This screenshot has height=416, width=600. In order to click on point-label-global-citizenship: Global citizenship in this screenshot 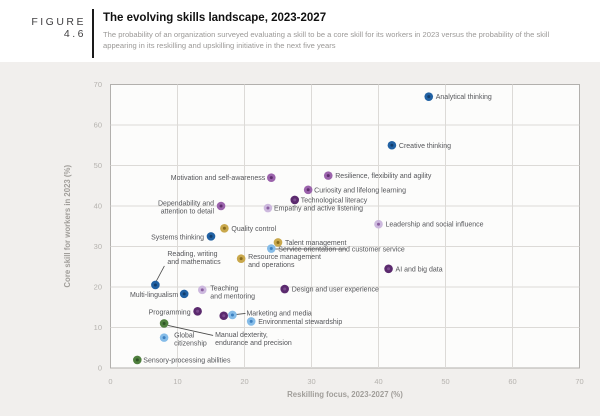, I will do `click(190, 340)`.